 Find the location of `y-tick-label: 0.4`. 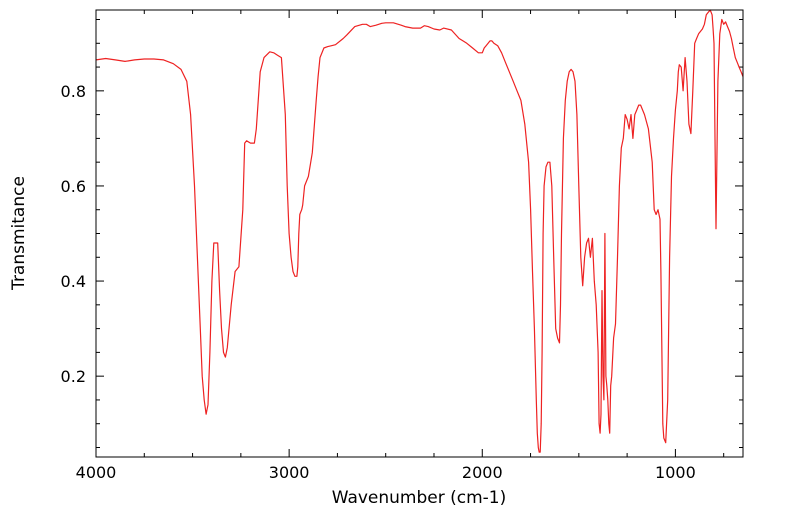

y-tick-label: 0.4 is located at coordinates (73, 281).